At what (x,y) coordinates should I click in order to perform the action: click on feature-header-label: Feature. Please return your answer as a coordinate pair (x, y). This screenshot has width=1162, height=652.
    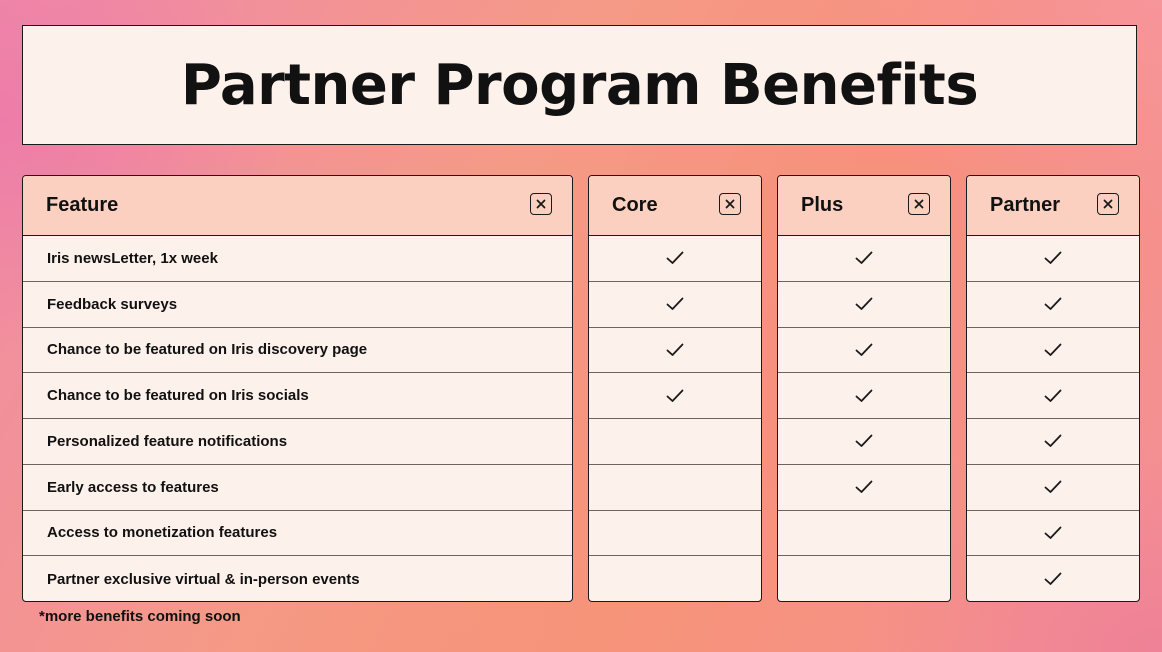
    Looking at the image, I should click on (82, 205).